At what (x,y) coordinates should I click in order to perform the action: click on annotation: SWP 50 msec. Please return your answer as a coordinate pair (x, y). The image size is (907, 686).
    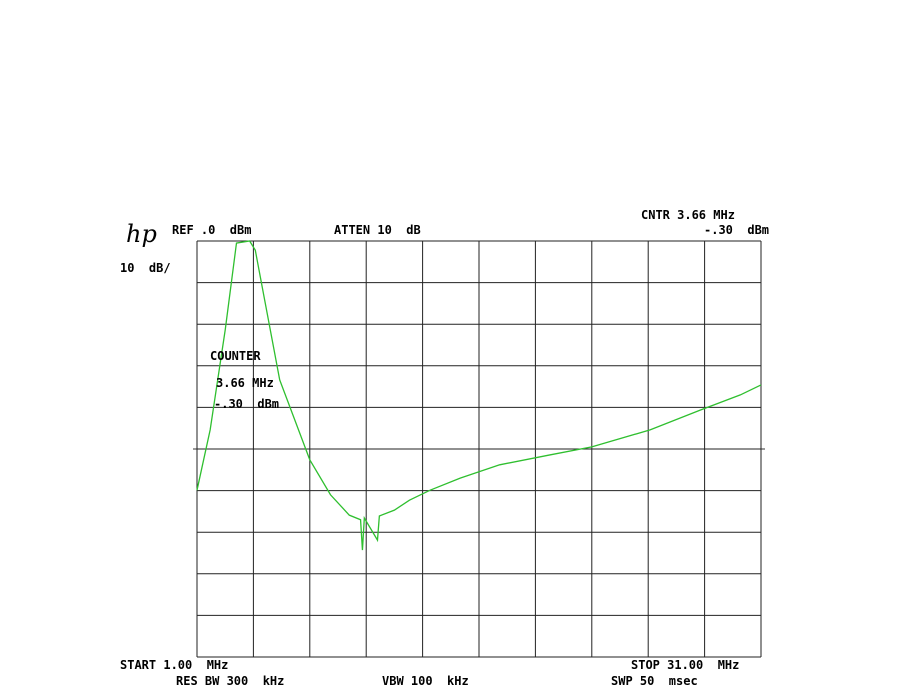
    Looking at the image, I should click on (654, 680).